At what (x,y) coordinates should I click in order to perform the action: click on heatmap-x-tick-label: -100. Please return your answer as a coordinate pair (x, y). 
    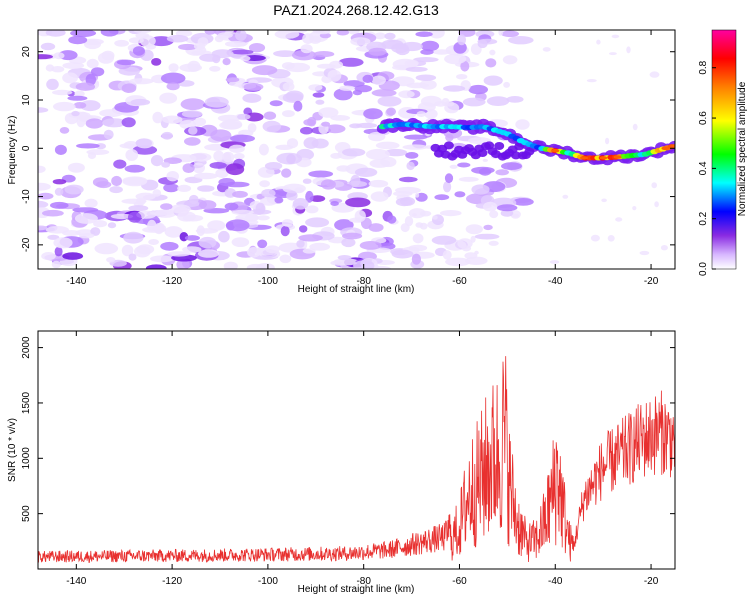
    Looking at the image, I should click on (268, 281).